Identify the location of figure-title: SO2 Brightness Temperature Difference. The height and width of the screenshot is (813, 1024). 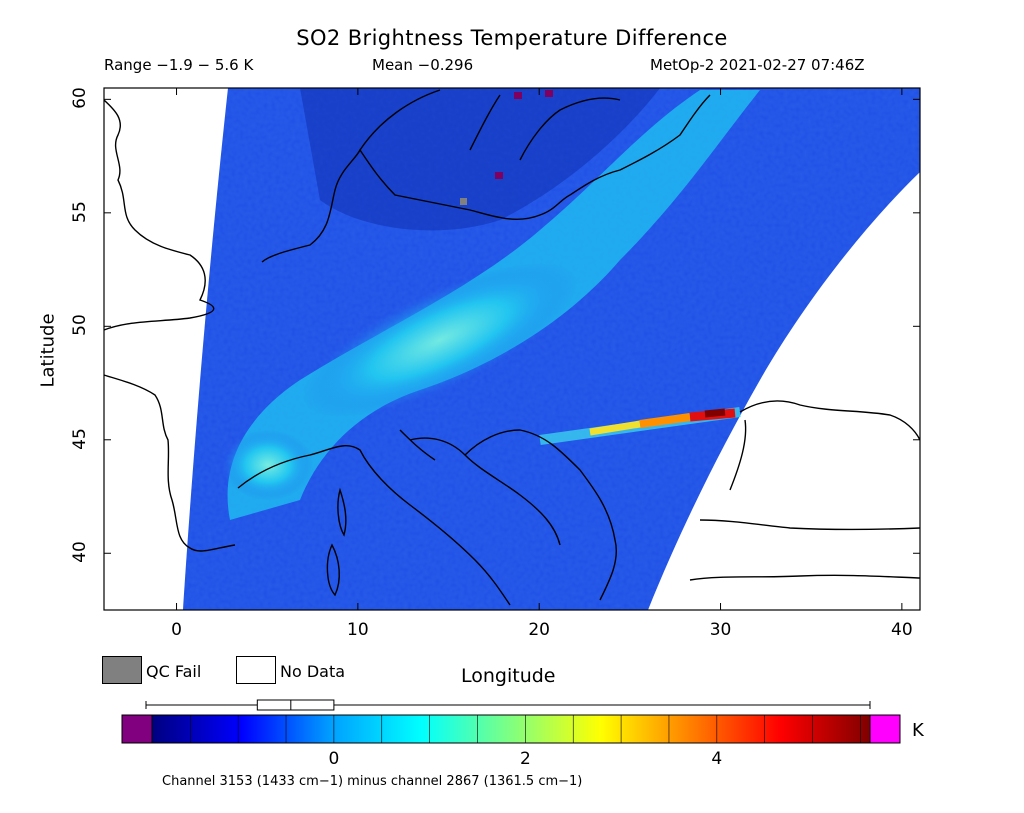
(512, 38).